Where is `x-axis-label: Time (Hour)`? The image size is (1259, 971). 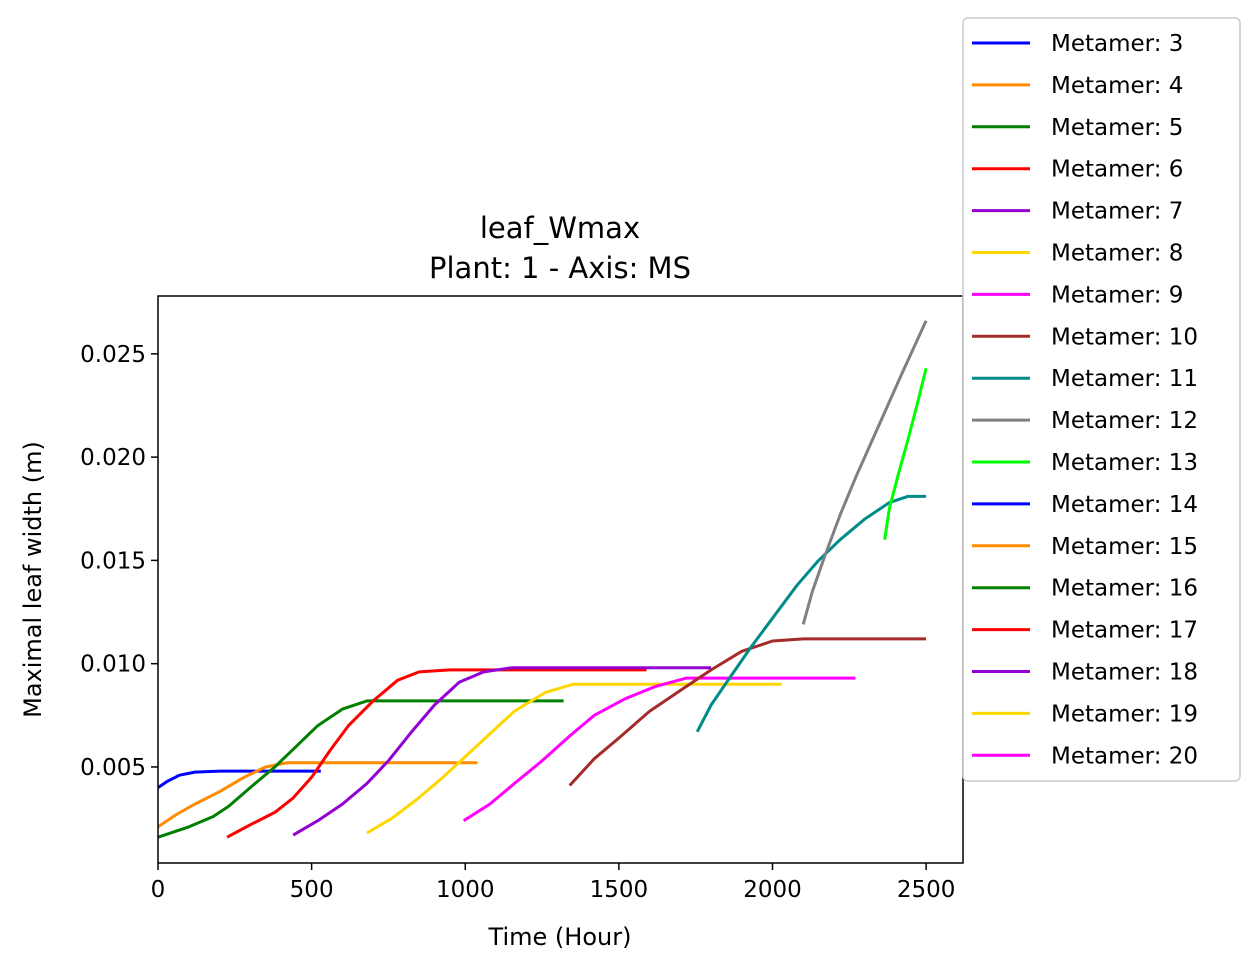
x-axis-label: Time (Hour) is located at coordinates (560, 937).